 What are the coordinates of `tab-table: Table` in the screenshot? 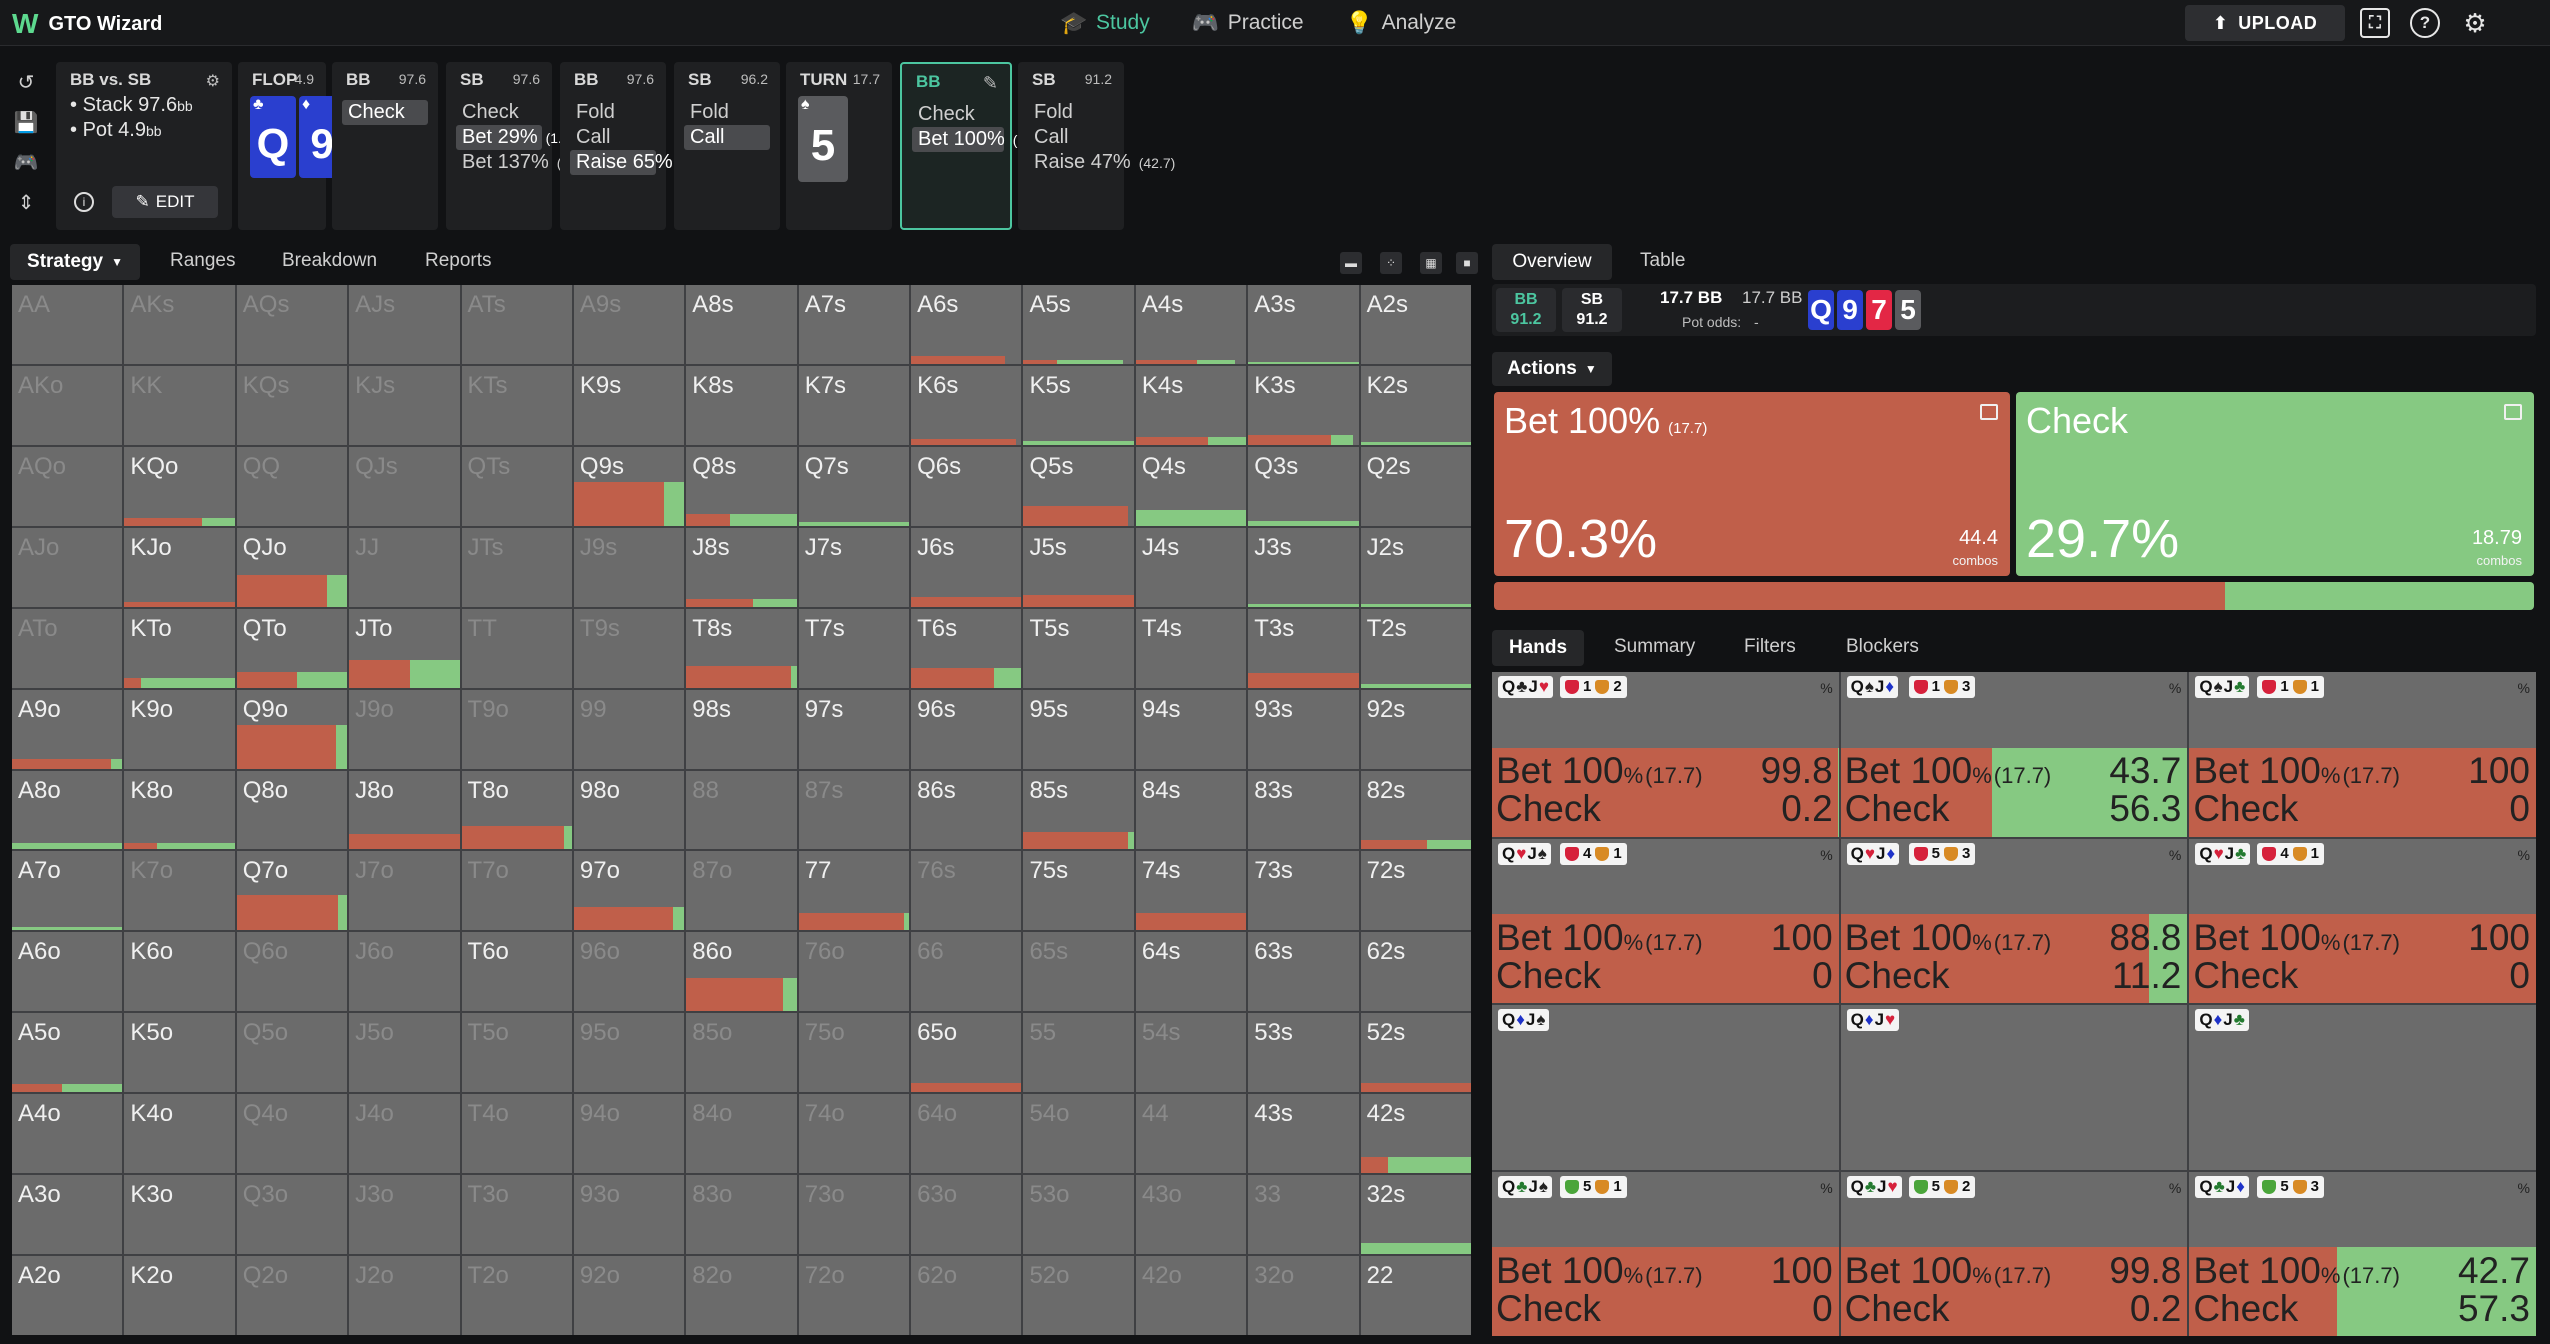 It's located at (1663, 260).